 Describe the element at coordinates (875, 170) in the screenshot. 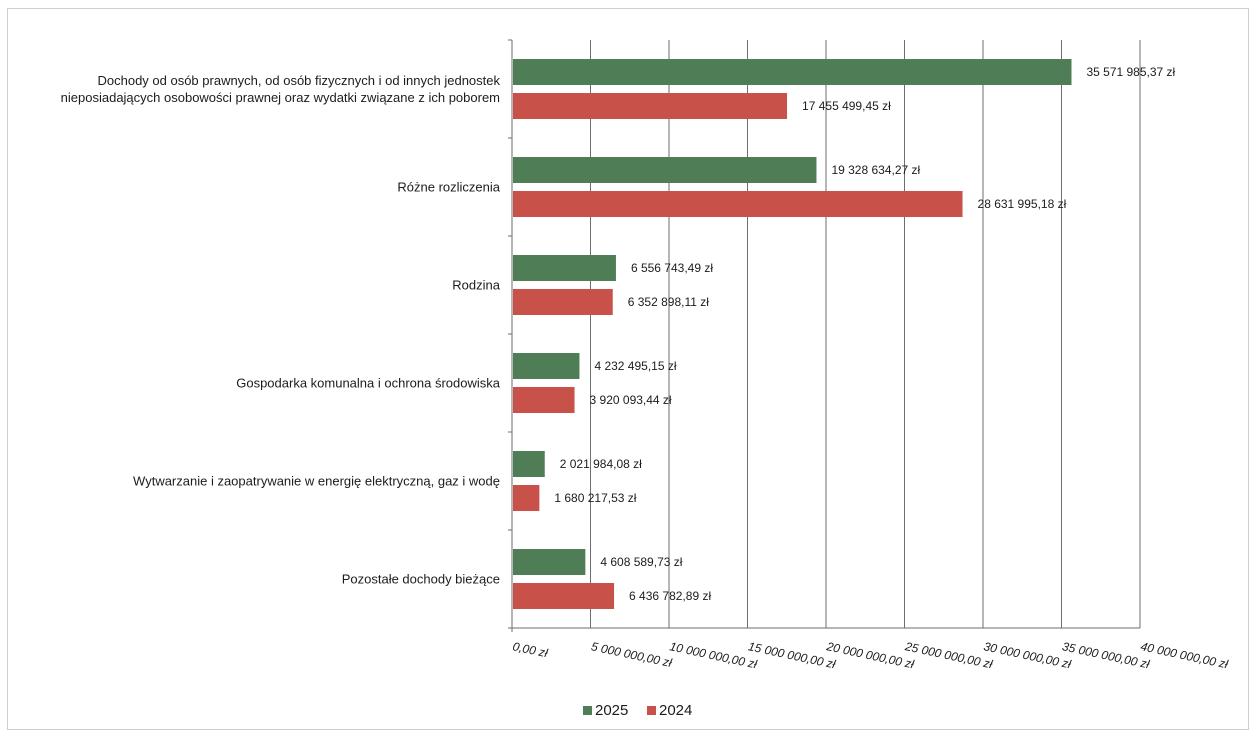

I see `data-label-2025-1: 19 328 634,27 zł` at that location.